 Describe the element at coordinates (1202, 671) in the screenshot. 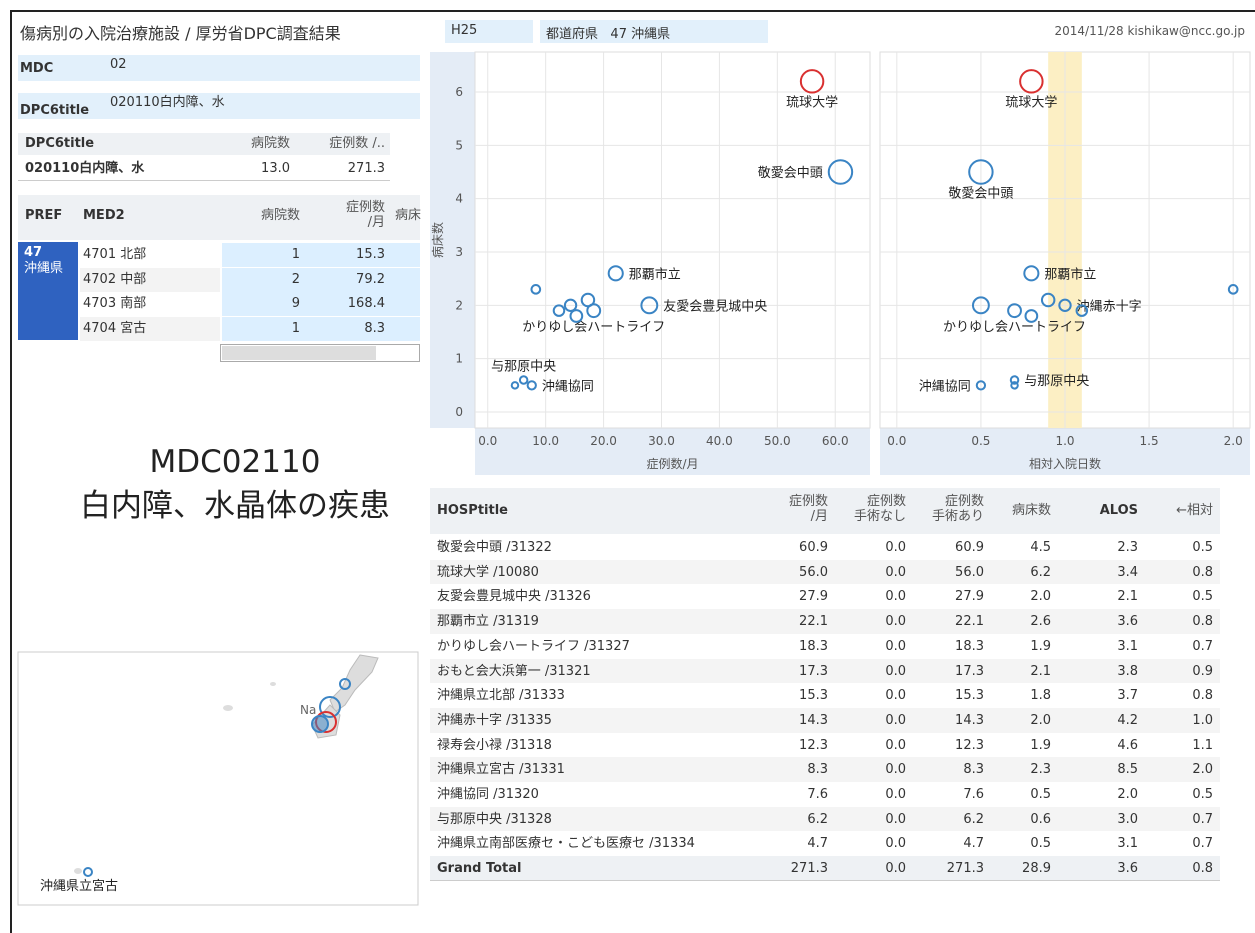

I see `table-cell: 0.9` at that location.